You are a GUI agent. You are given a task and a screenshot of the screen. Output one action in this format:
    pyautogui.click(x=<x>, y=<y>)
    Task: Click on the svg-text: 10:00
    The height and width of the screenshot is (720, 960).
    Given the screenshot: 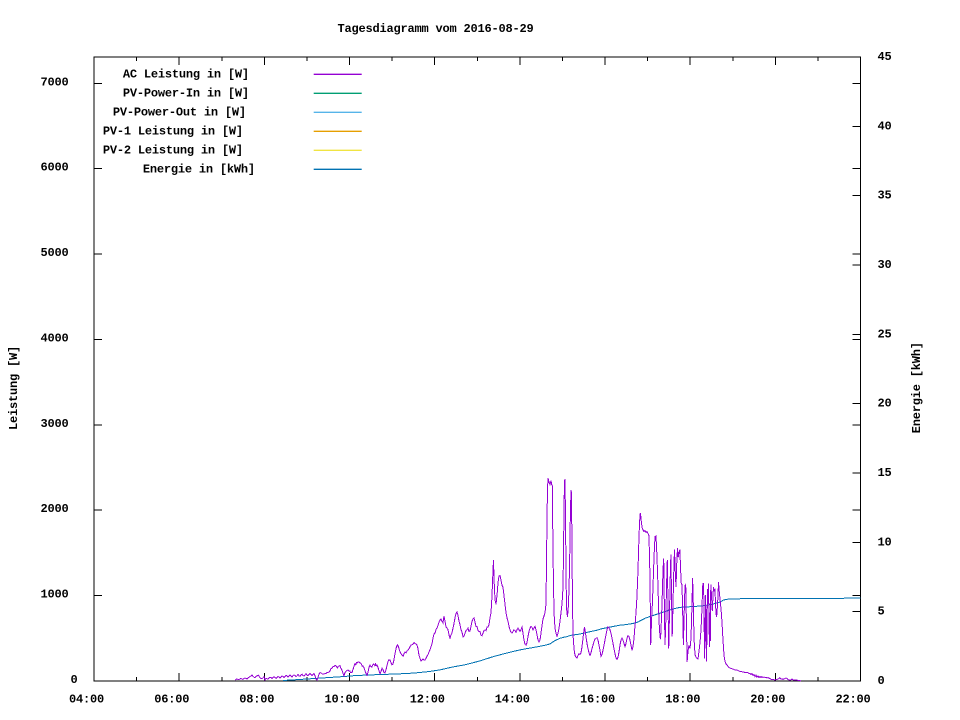 What is the action you would take?
    pyautogui.click(x=342, y=700)
    